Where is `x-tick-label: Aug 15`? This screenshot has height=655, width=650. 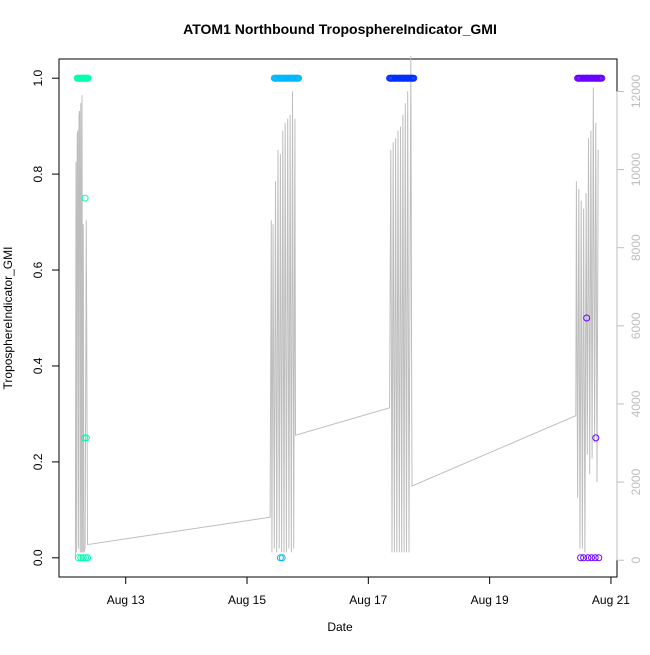
x-tick-label: Aug 15 is located at coordinates (247, 600).